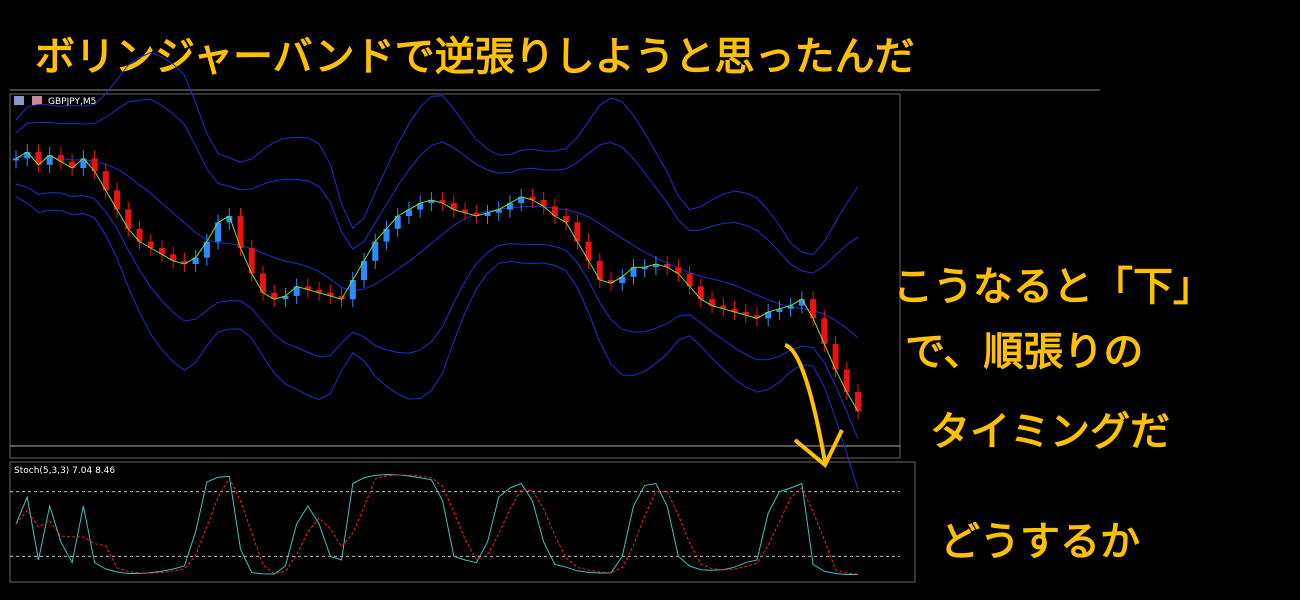 The image size is (1300, 600). Describe the element at coordinates (805, 403) in the screenshot. I see `arrow` at that location.